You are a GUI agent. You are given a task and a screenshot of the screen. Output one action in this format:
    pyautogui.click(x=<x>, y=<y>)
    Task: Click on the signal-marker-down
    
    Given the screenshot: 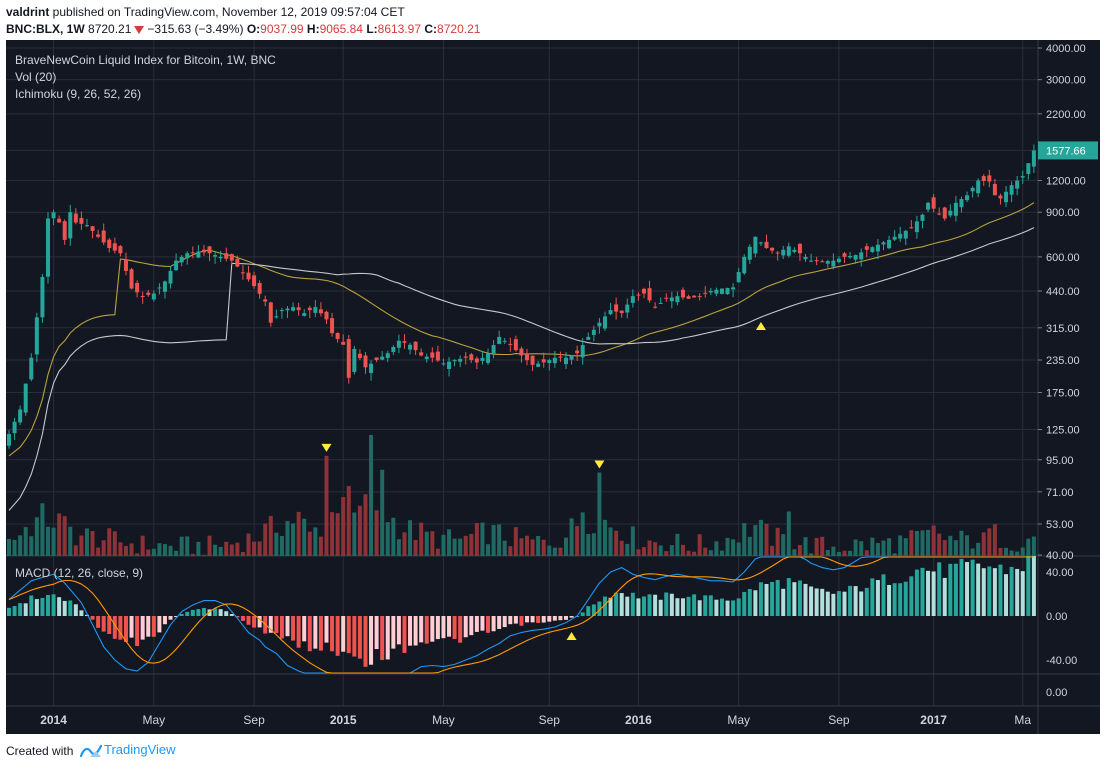 What is the action you would take?
    pyautogui.click(x=326, y=447)
    